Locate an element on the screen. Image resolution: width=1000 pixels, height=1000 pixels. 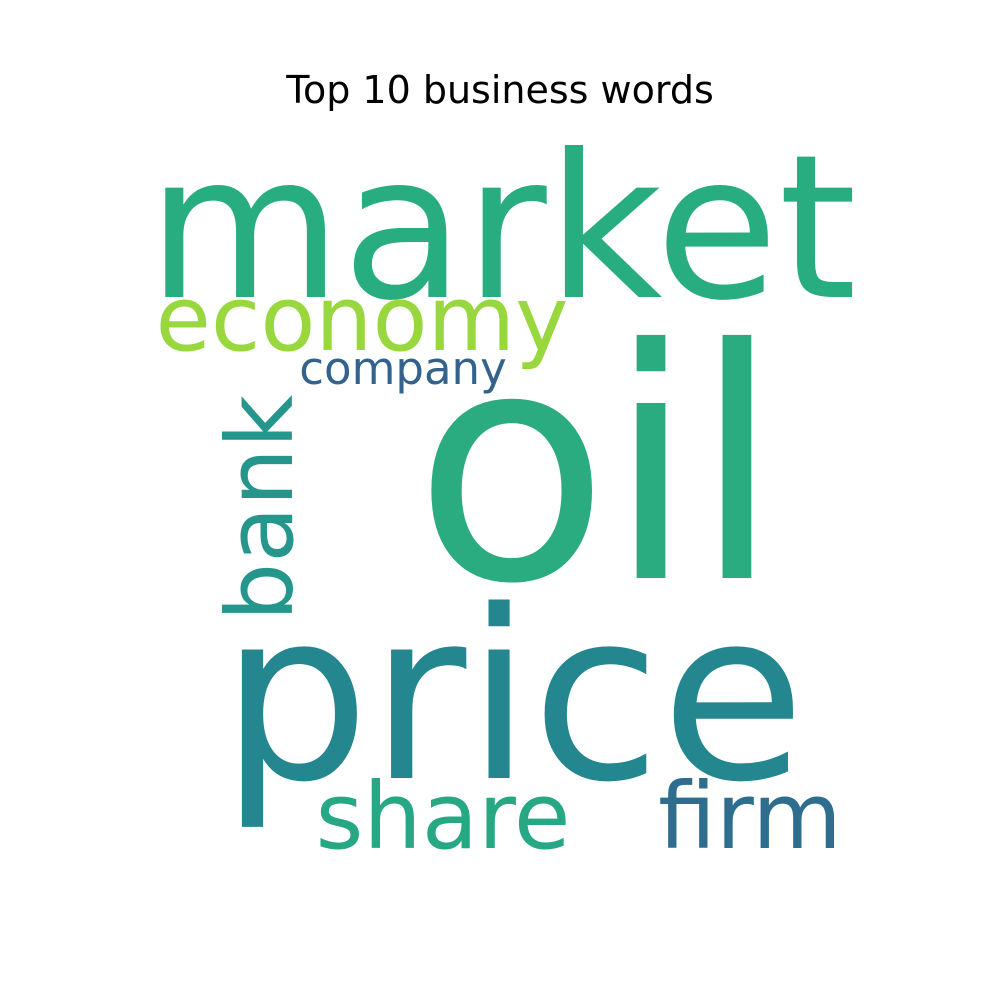
word-firm: firm is located at coordinates (750, 816).